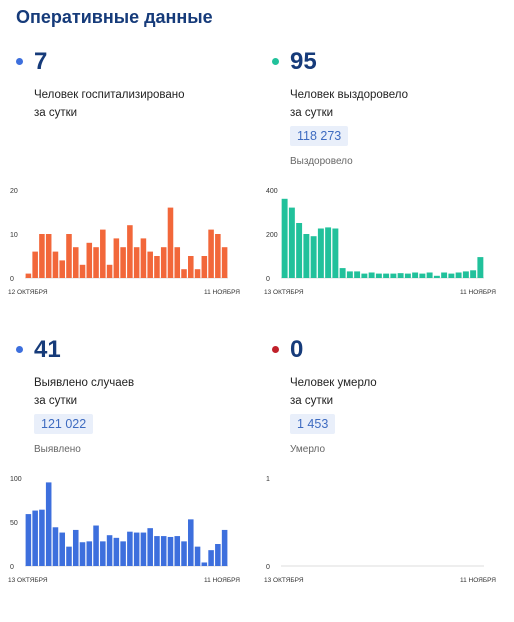 This screenshot has height=622, width=514. What do you see at coordinates (380, 242) in the screenshot?
I see `recovered-bar-chart: 0 200 400 13 ОКТЯБРЯ 11 НОЯБРЯ` at bounding box center [380, 242].